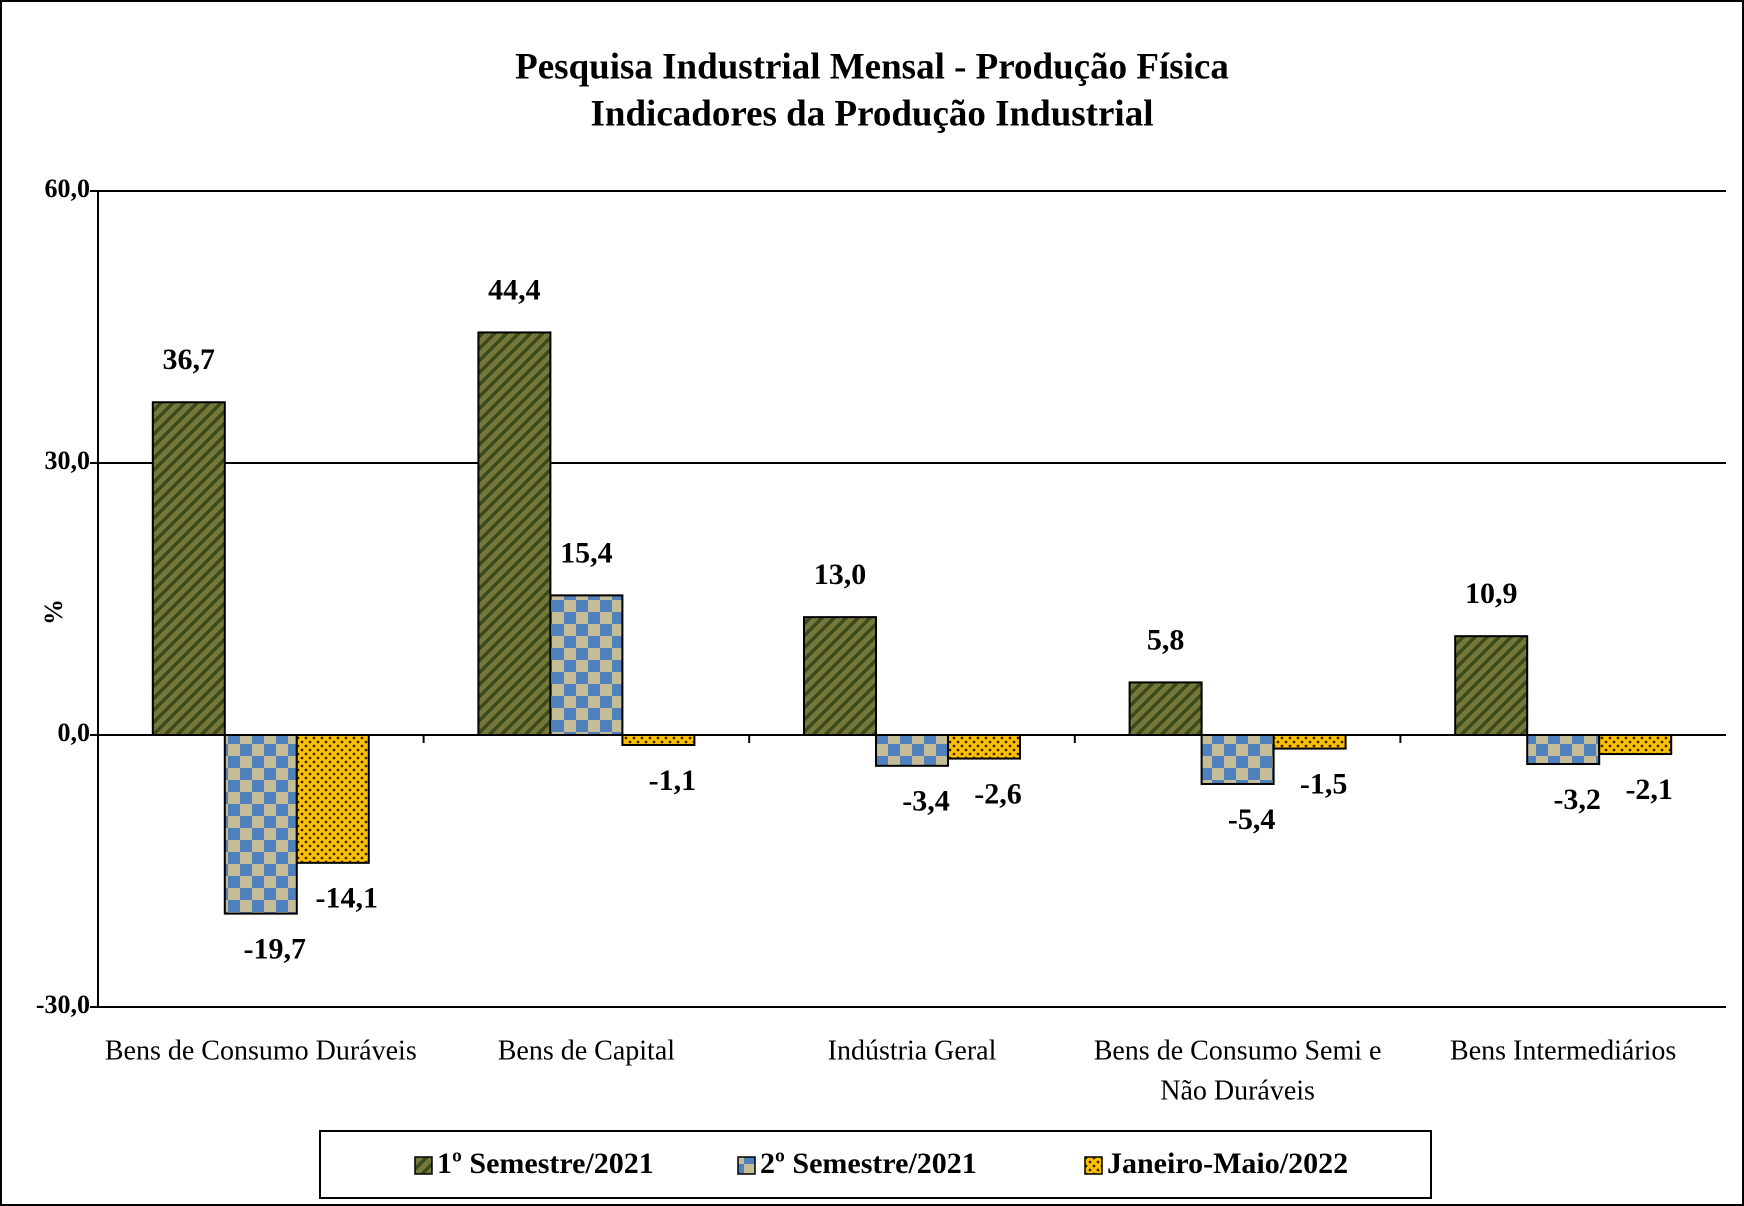 This screenshot has height=1206, width=1744. Describe the element at coordinates (261, 1050) in the screenshot. I see `x-tick-label: Bens de Consumo Duráveis` at that location.